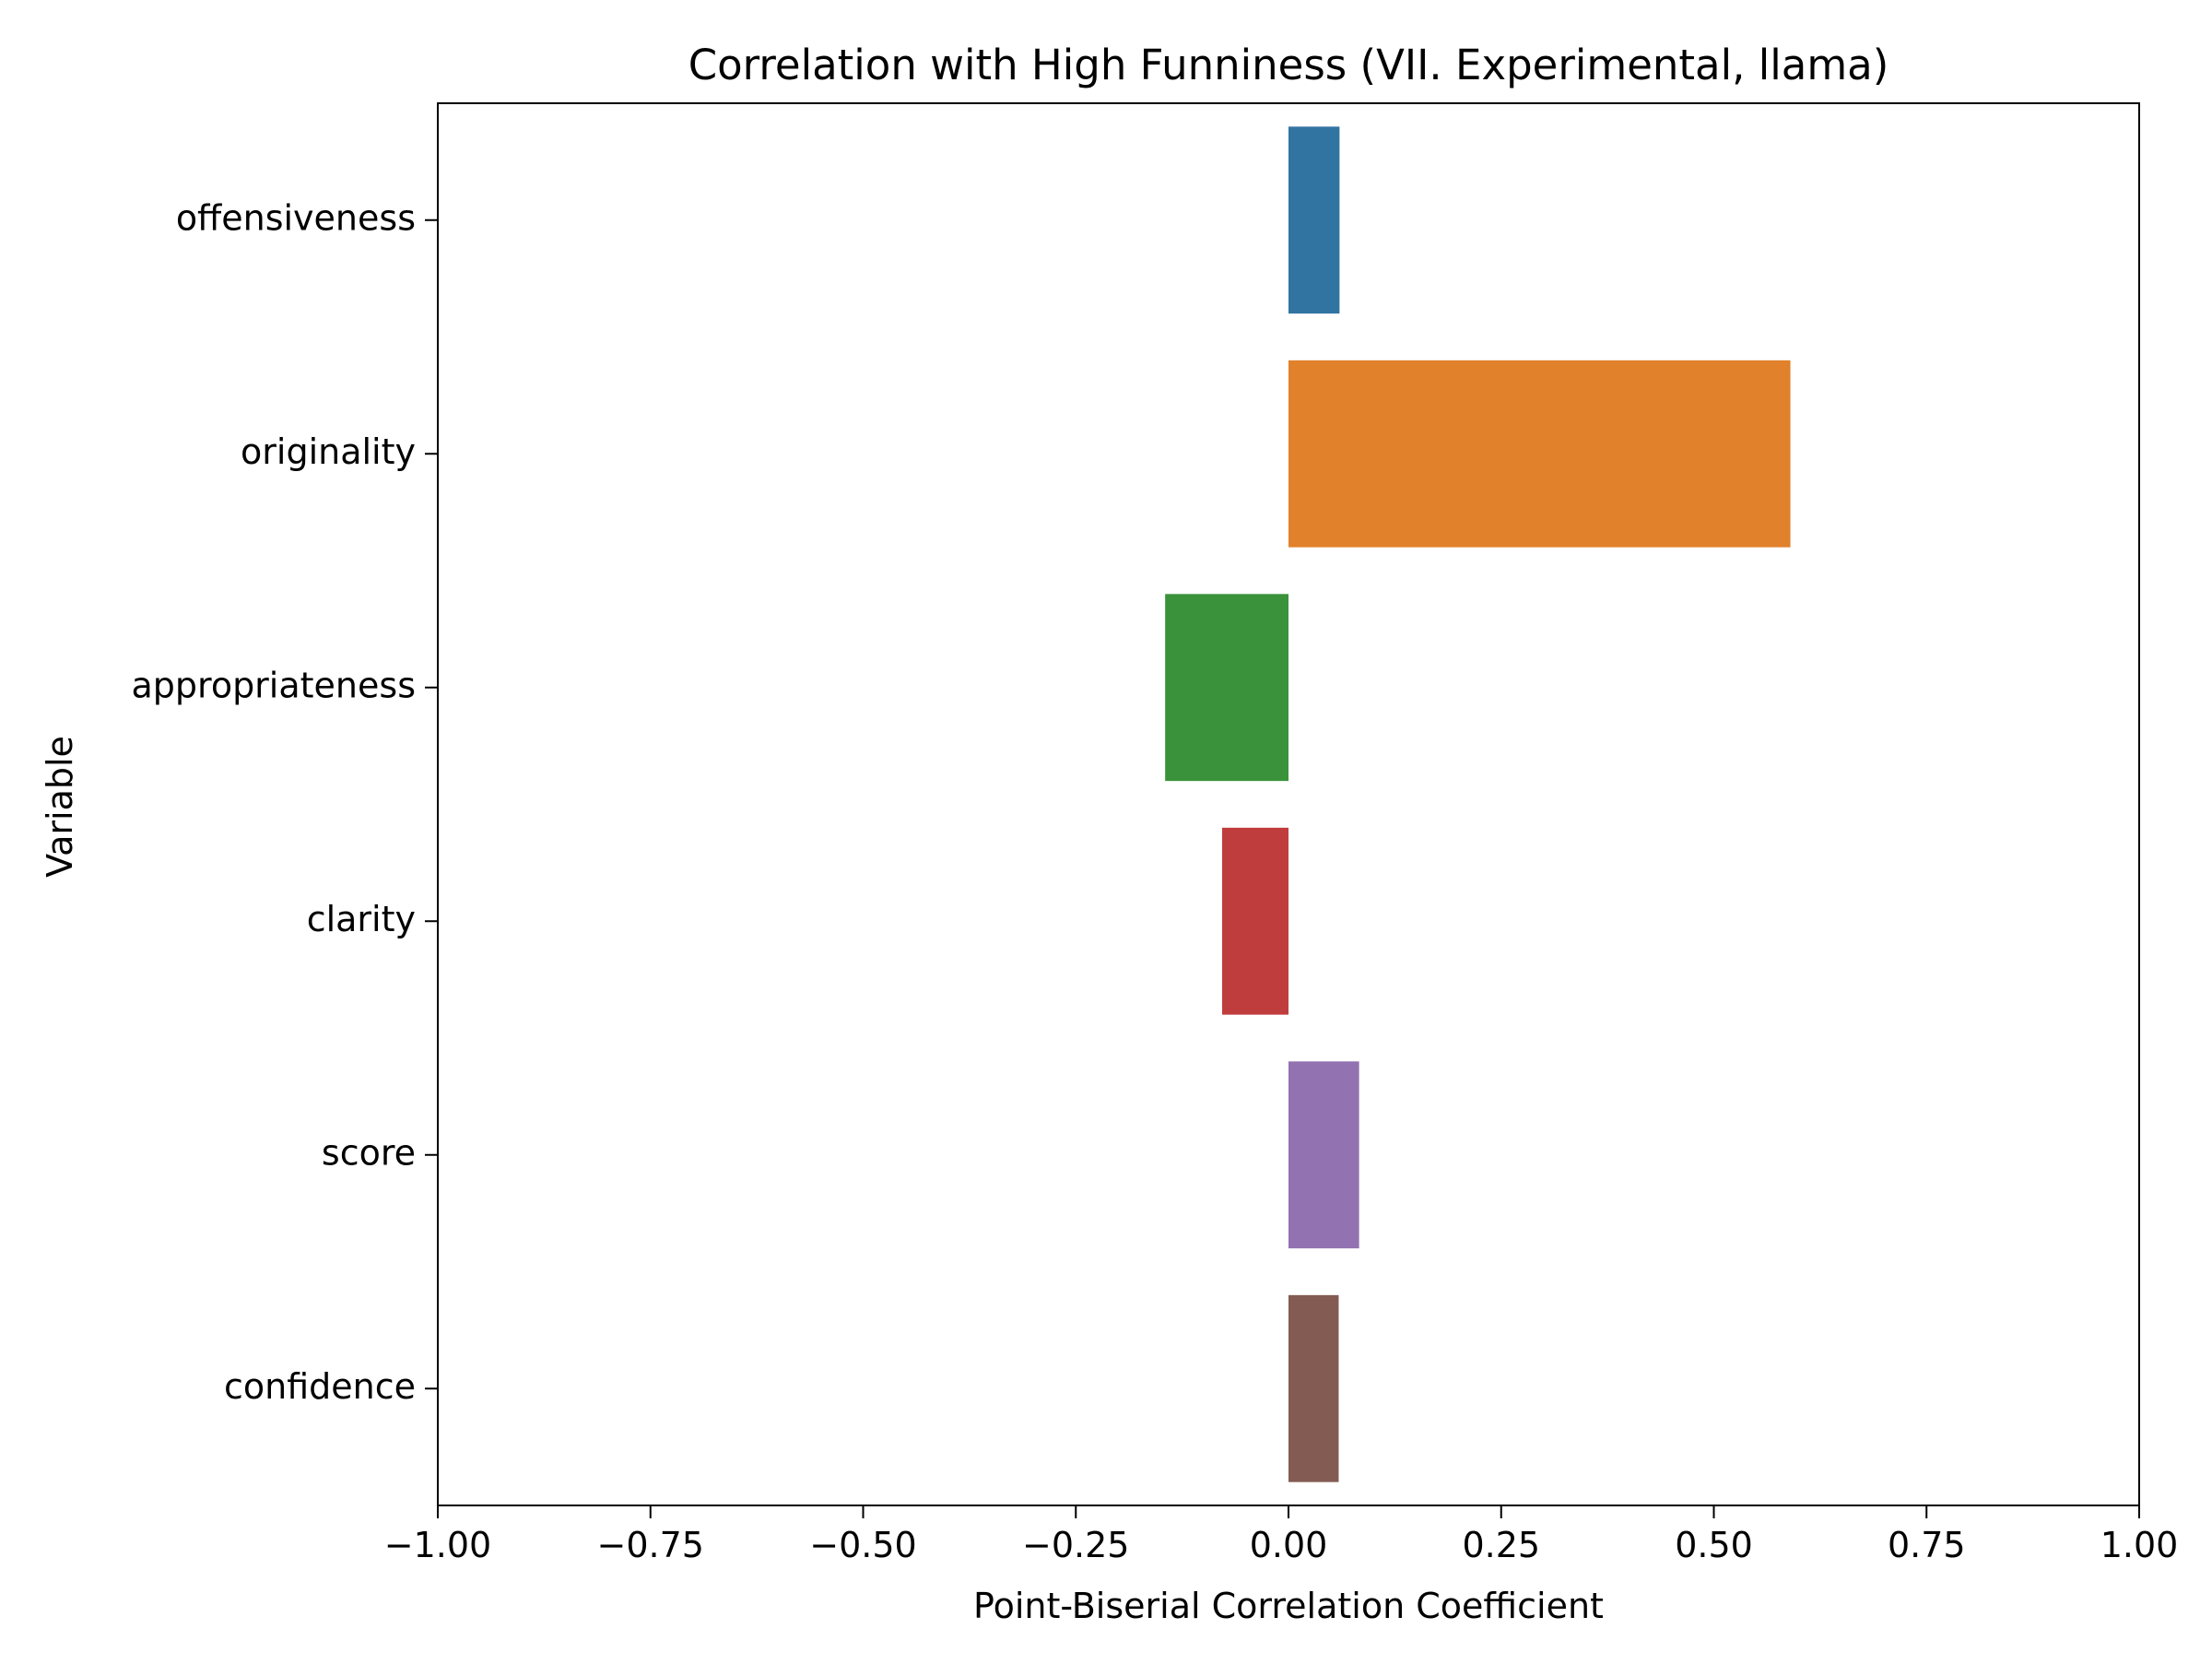  I want to click on x-tick-label: −0.50, so click(862, 1545).